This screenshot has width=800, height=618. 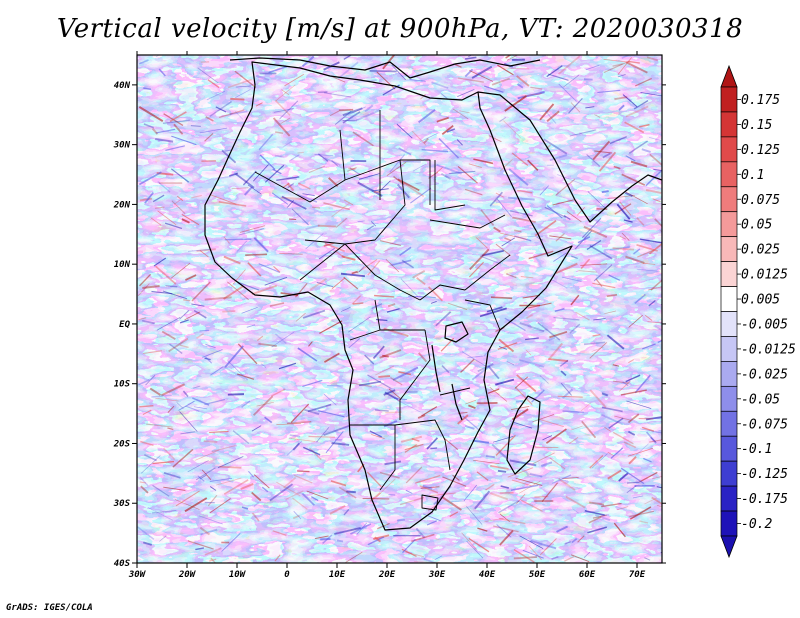 What do you see at coordinates (764, 424) in the screenshot?
I see `colorbar-label: -0.075` at bounding box center [764, 424].